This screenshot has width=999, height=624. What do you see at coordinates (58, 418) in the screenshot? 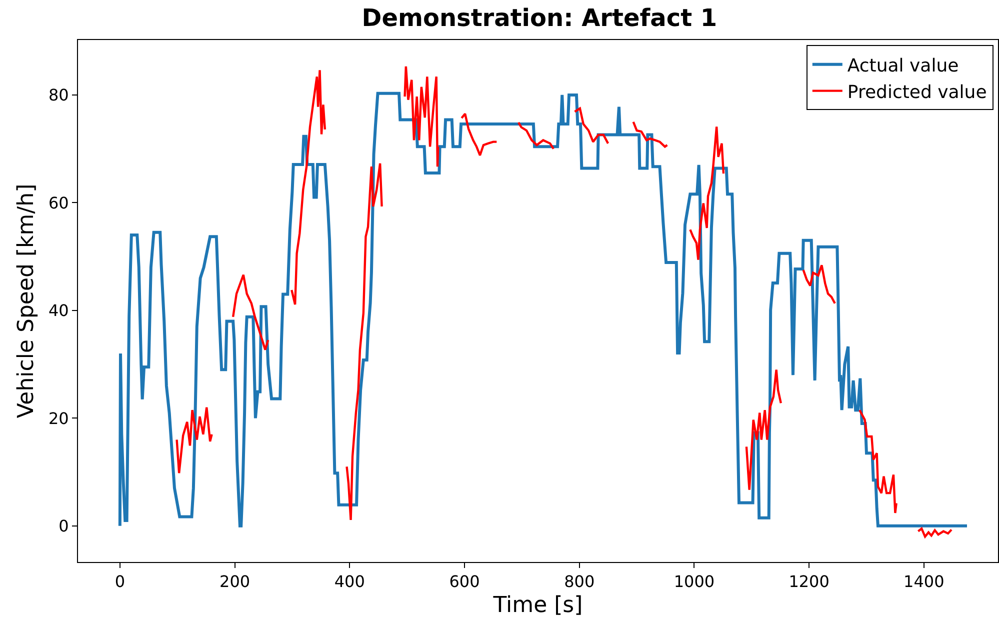
I see `y-tick-label: 20` at bounding box center [58, 418].